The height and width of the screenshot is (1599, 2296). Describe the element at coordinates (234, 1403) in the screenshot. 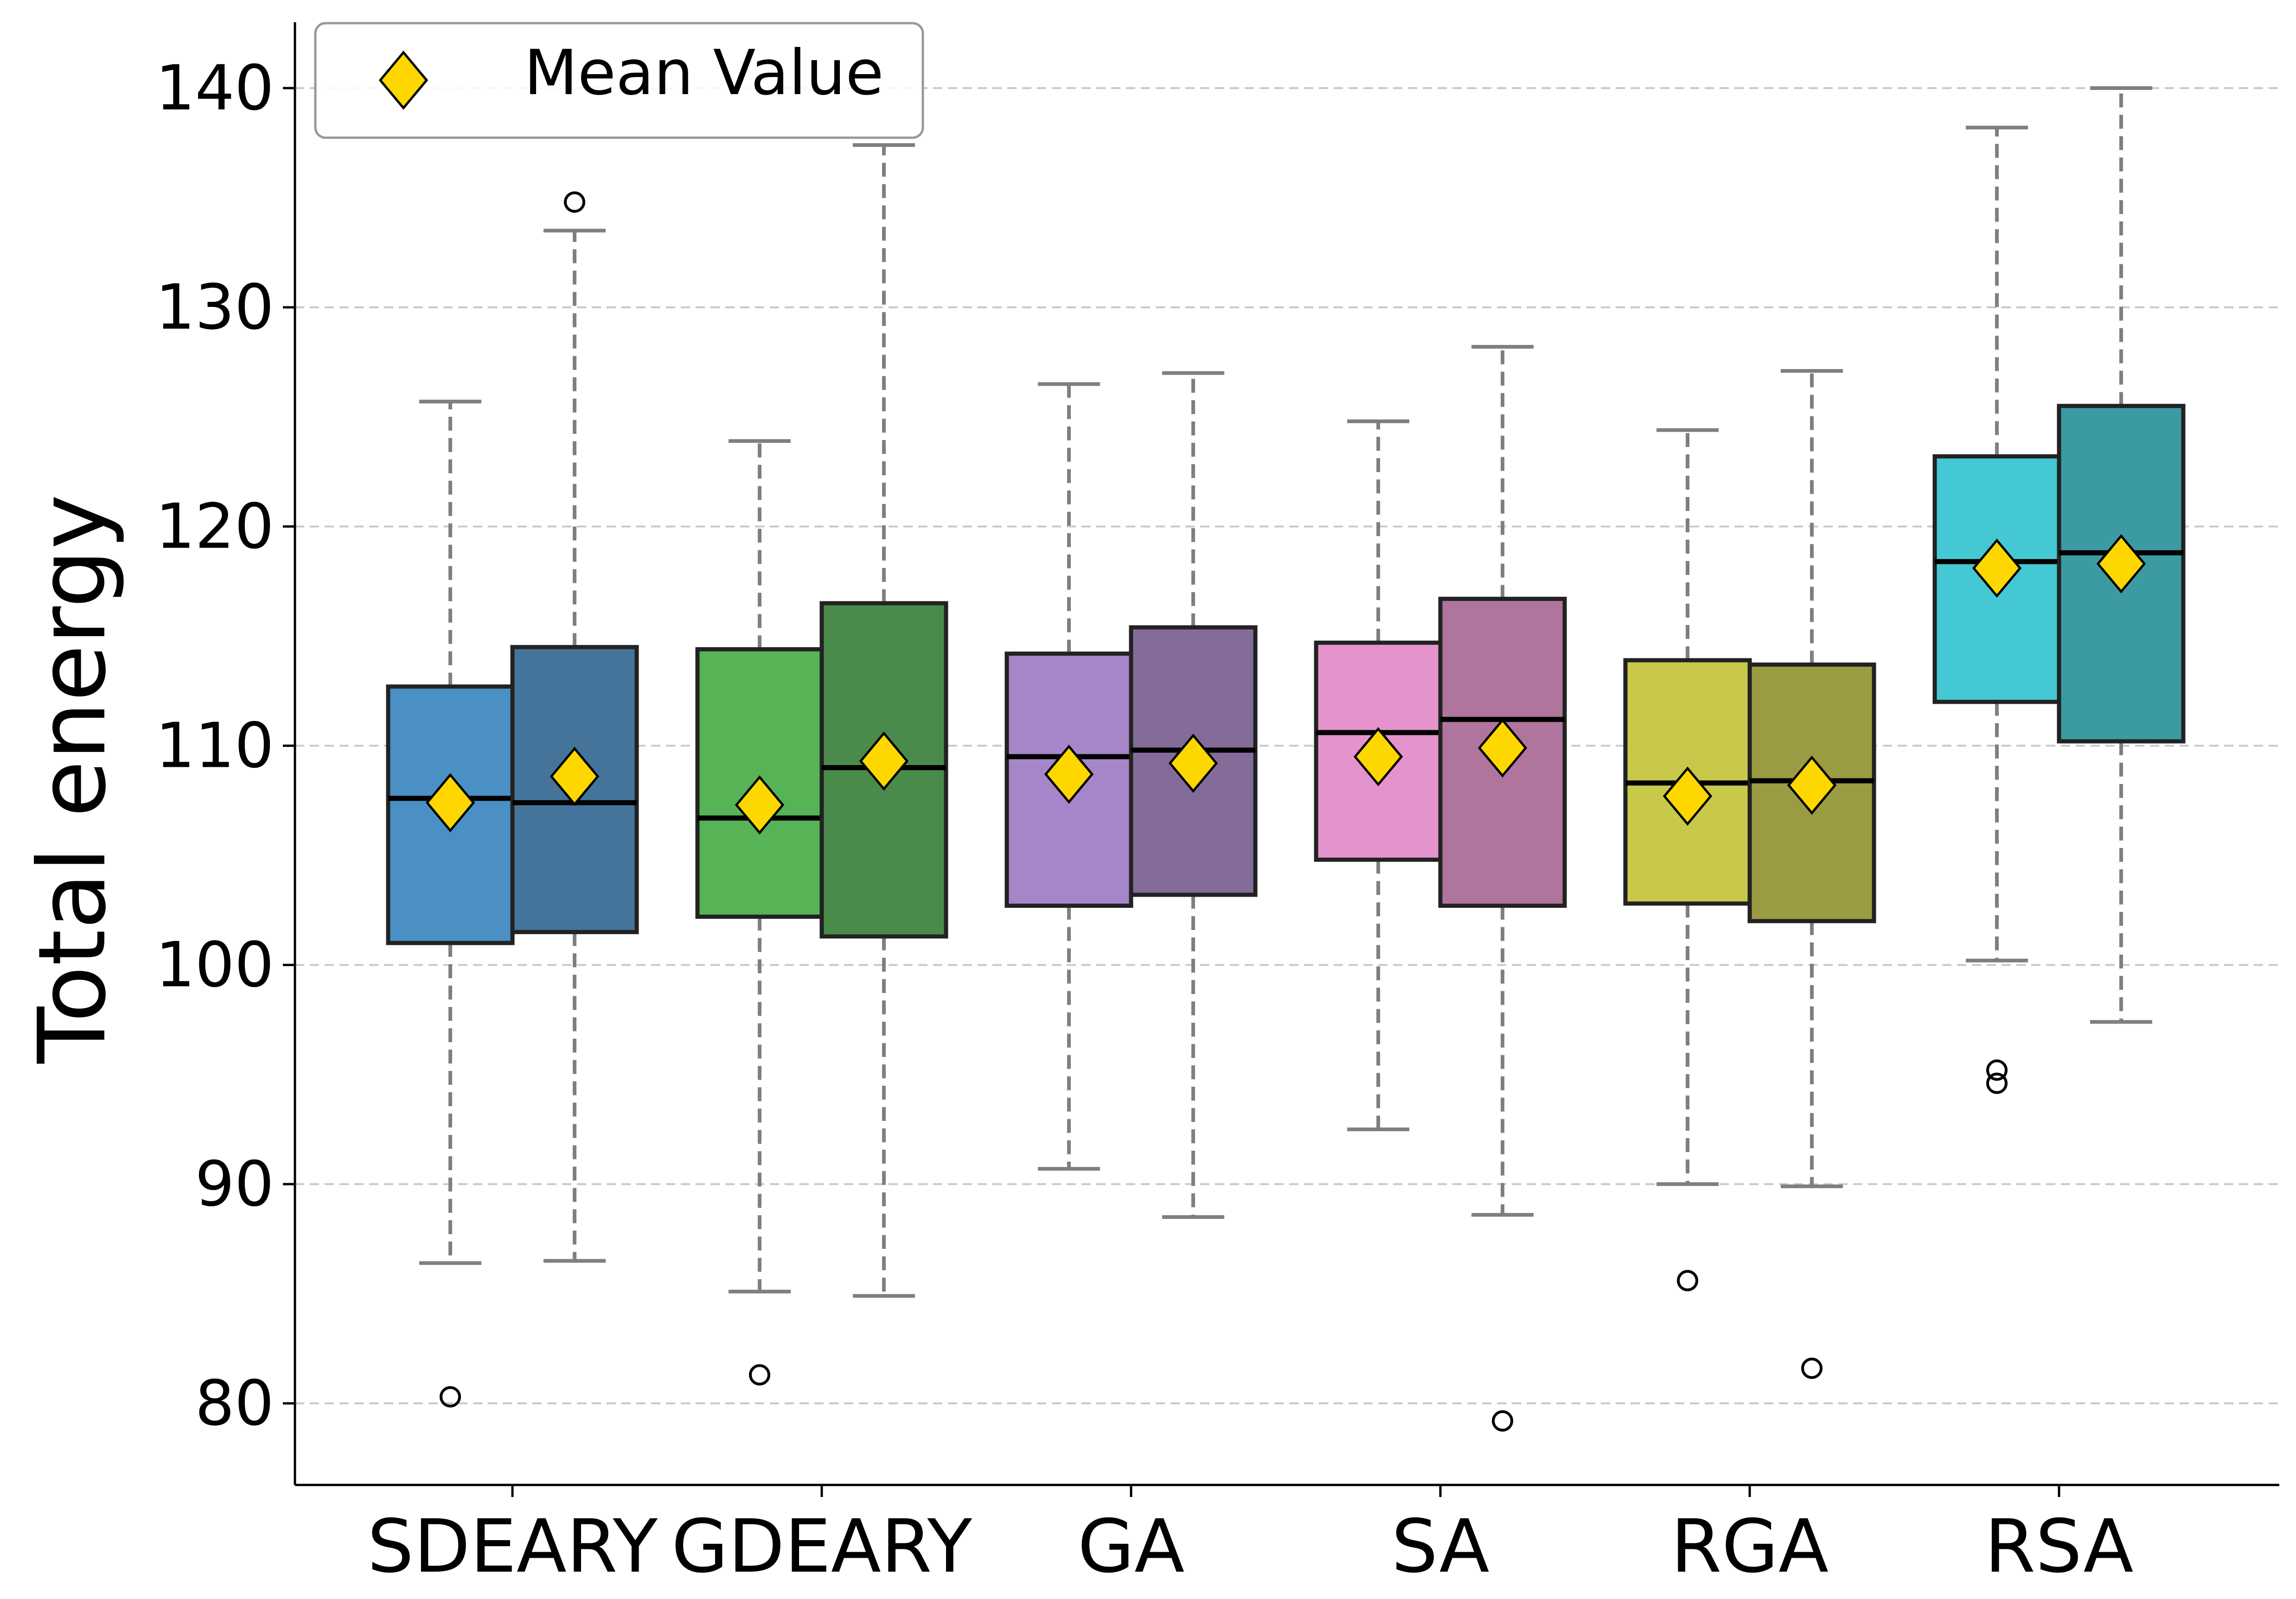

I see `y-tick-label-80: 80` at that location.